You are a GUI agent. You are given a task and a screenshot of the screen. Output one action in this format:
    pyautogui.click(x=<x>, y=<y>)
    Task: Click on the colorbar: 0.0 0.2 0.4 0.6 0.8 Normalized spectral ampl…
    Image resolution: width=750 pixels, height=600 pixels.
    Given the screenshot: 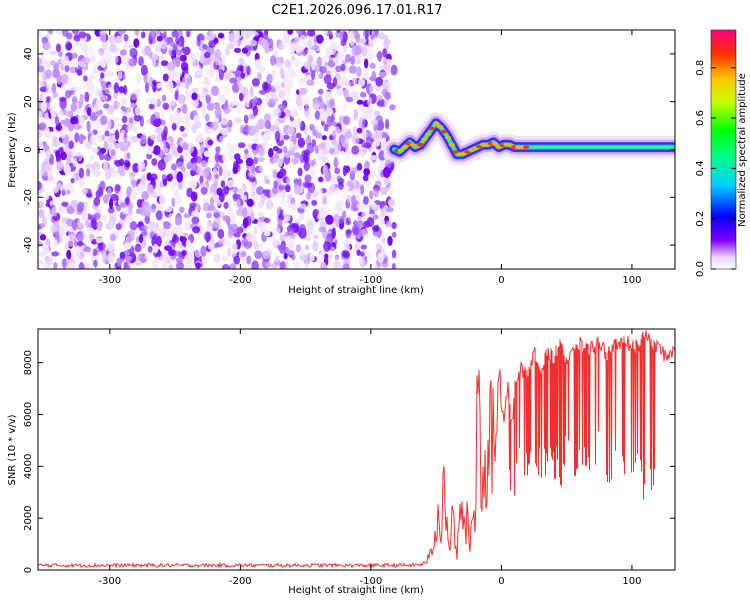 What is the action you would take?
    pyautogui.click(x=721, y=153)
    